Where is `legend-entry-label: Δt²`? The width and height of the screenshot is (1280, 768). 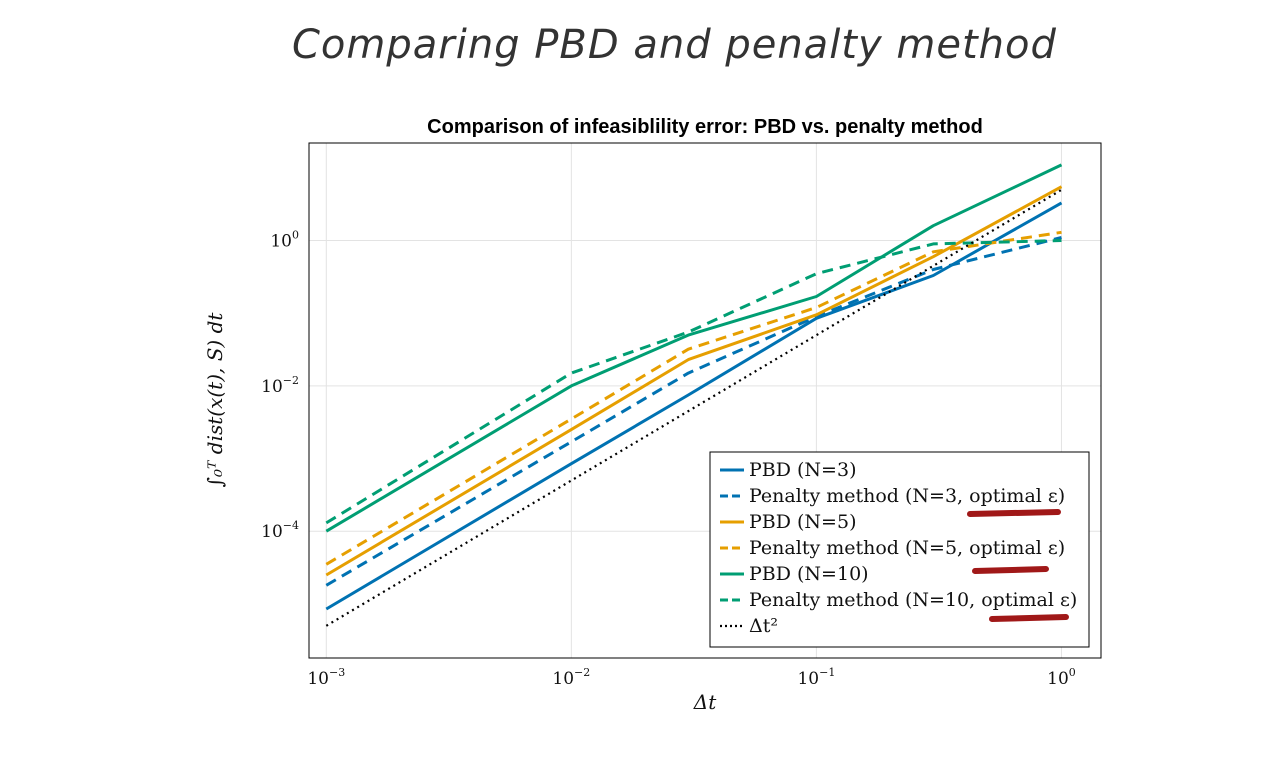
legend-entry-label: Δt² is located at coordinates (763, 626).